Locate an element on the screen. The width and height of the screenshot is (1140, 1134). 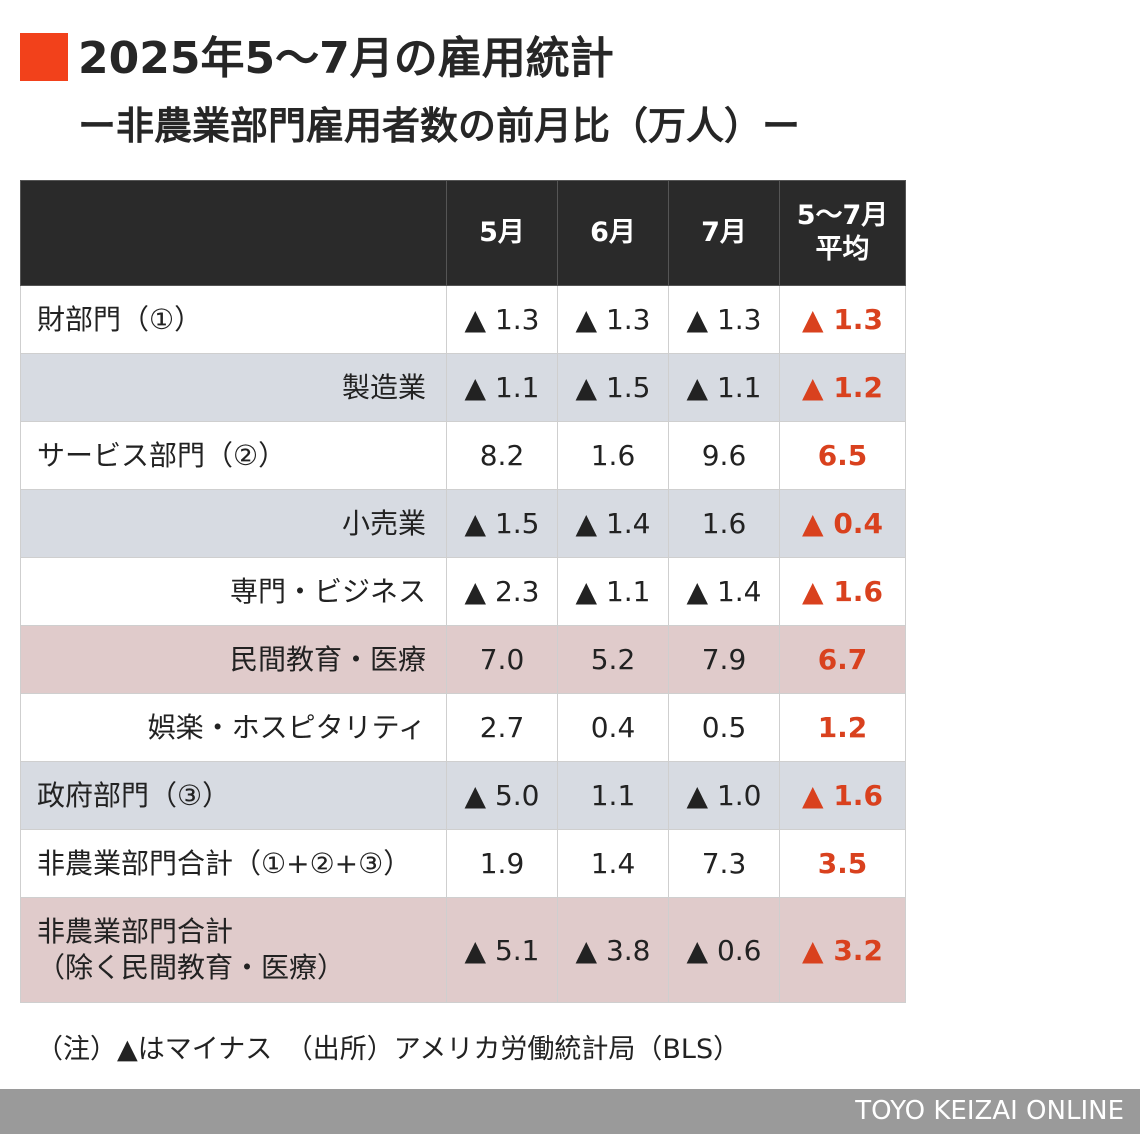
header-average: 5～7月 平均 is located at coordinates (842, 233).